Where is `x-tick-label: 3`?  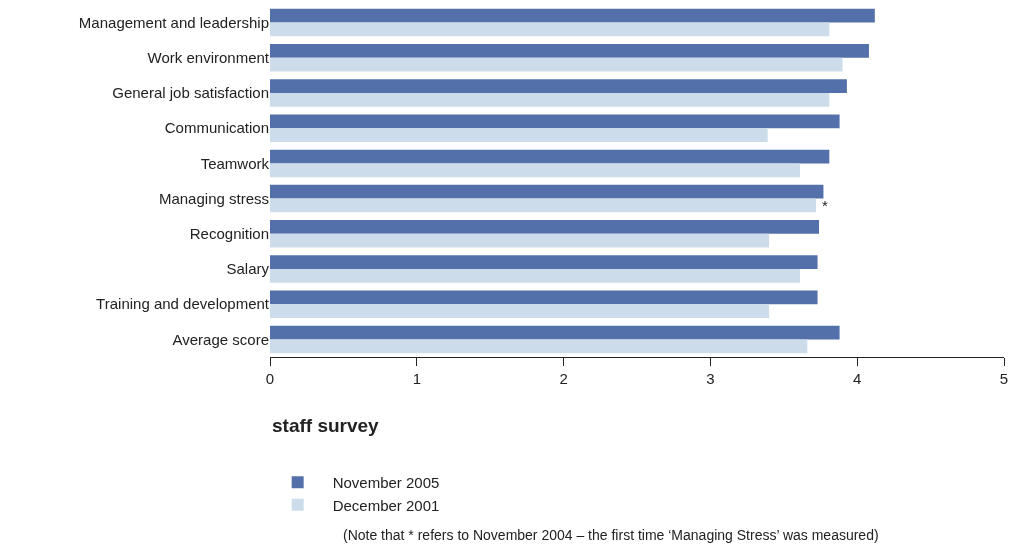 x-tick-label: 3 is located at coordinates (710, 378).